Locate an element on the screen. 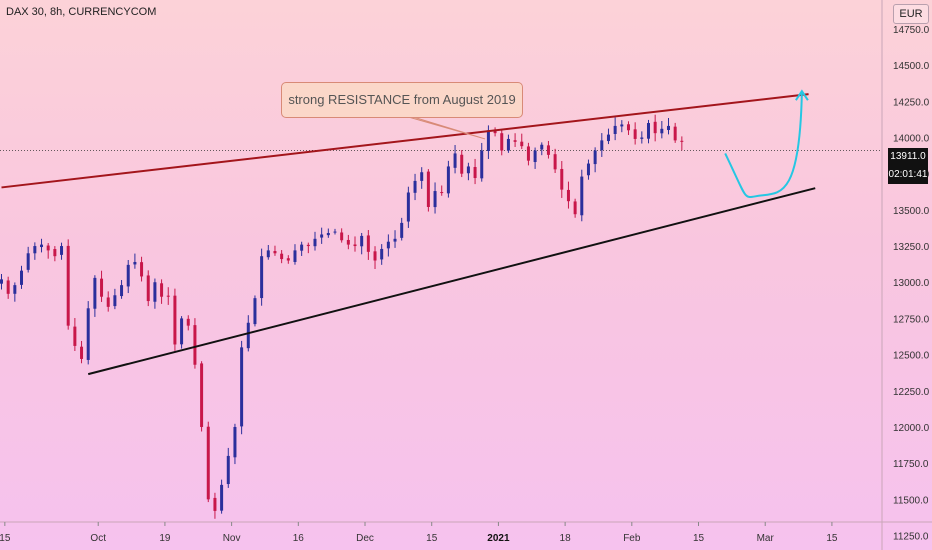 This screenshot has height=550, width=932. x-tick-label: 16 is located at coordinates (299, 538).